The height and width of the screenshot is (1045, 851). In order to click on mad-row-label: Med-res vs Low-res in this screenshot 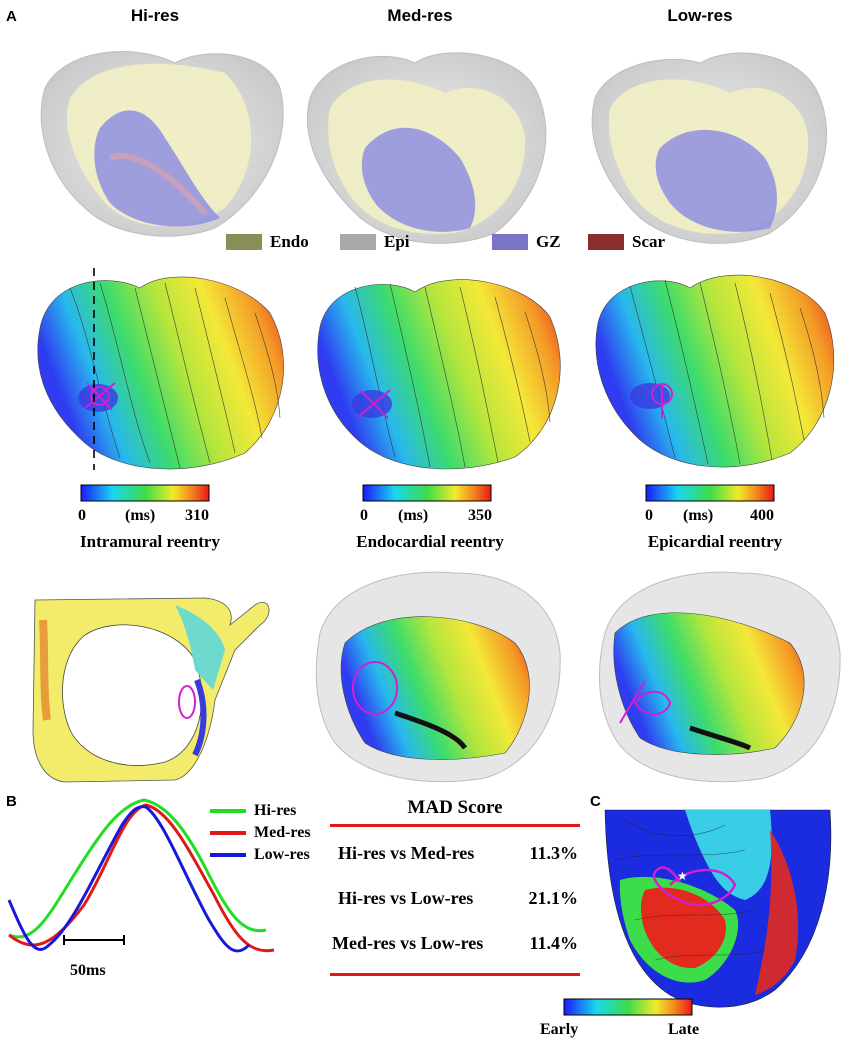, I will do `click(408, 943)`.